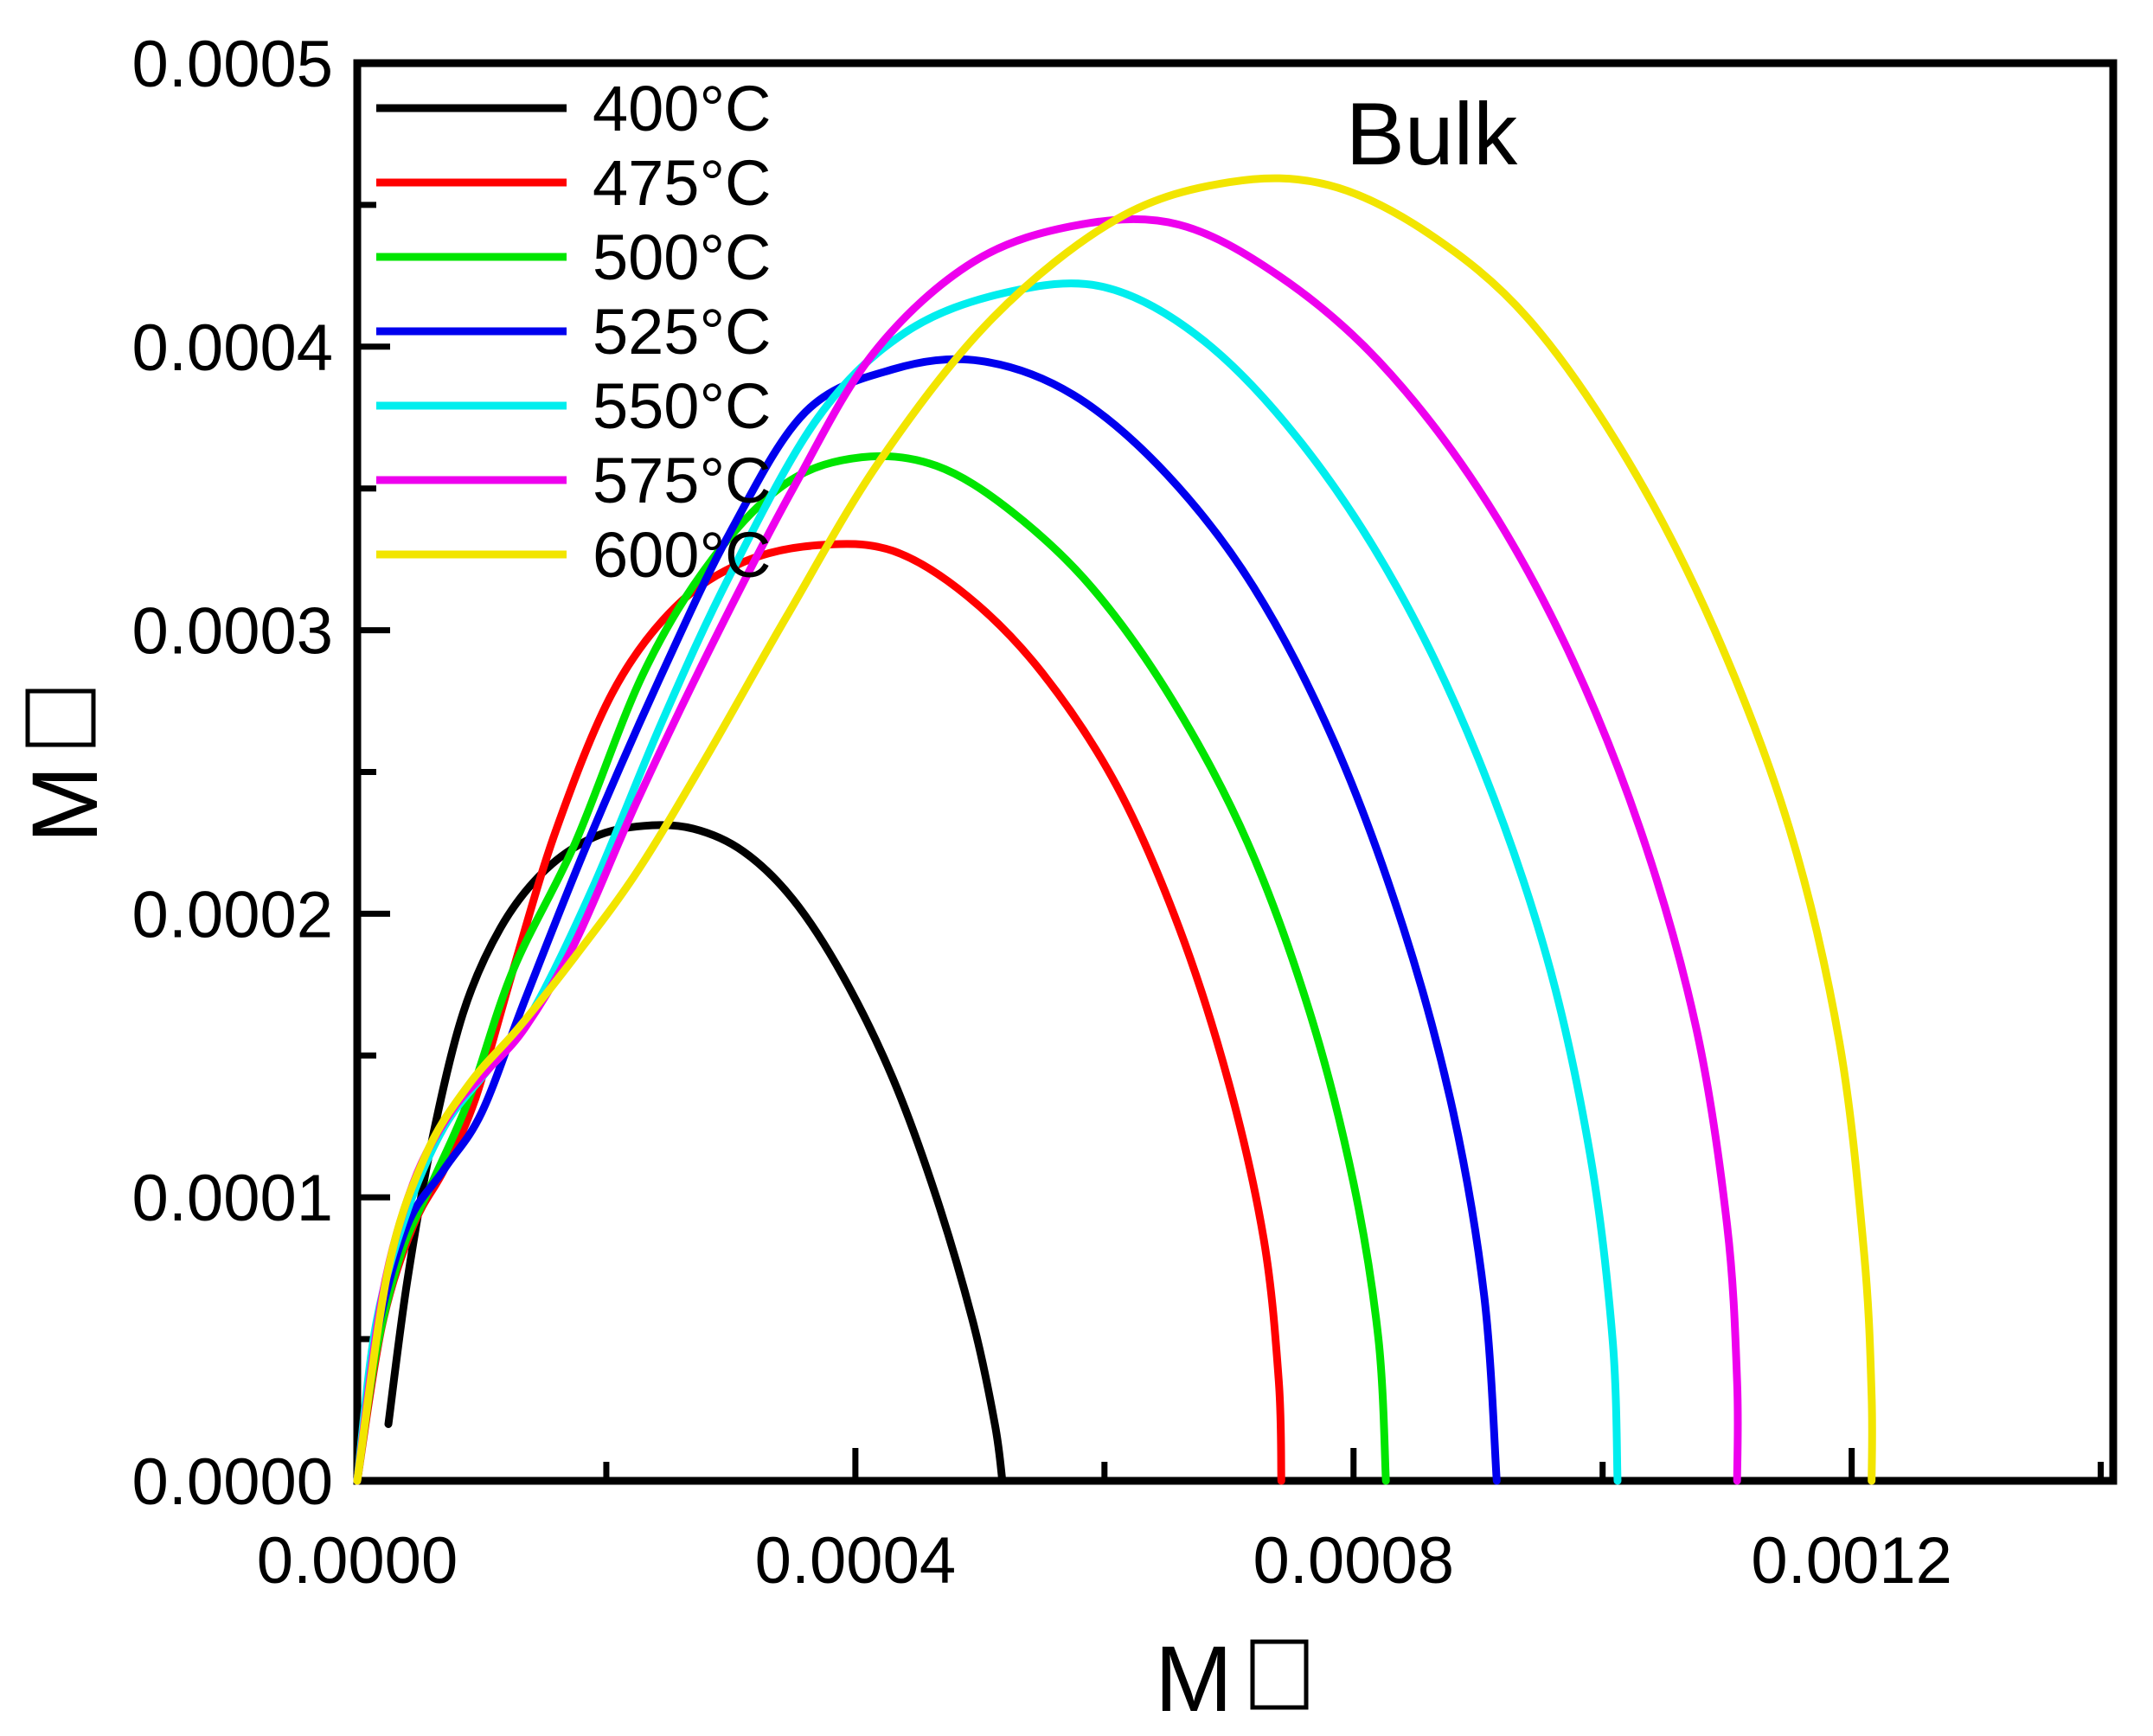  Describe the element at coordinates (683, 257) in the screenshot. I see `legend-label: 500°C` at that location.